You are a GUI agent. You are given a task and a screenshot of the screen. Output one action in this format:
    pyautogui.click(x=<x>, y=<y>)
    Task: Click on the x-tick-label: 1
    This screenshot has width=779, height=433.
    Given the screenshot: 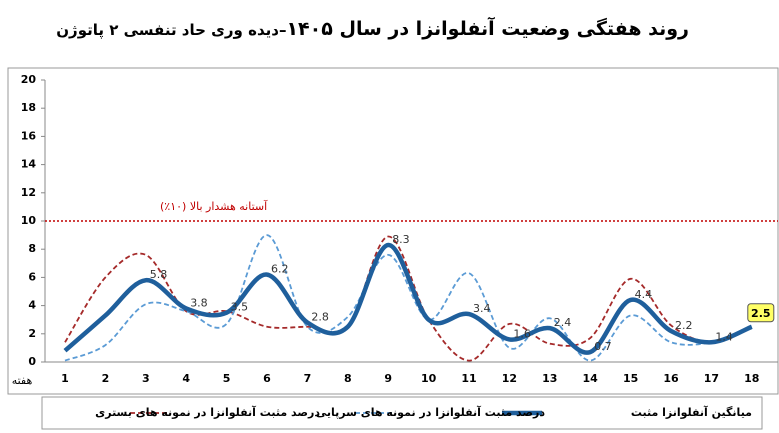 What is the action you would take?
    pyautogui.click(x=65, y=378)
    